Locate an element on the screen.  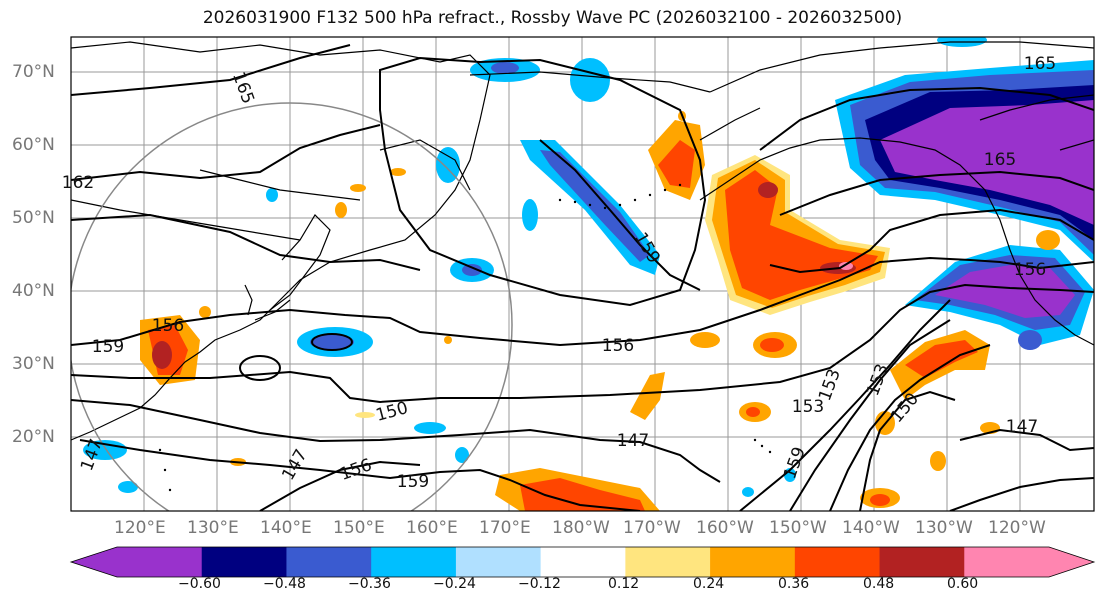
colorbar-right-extend is located at coordinates (1071, 562).